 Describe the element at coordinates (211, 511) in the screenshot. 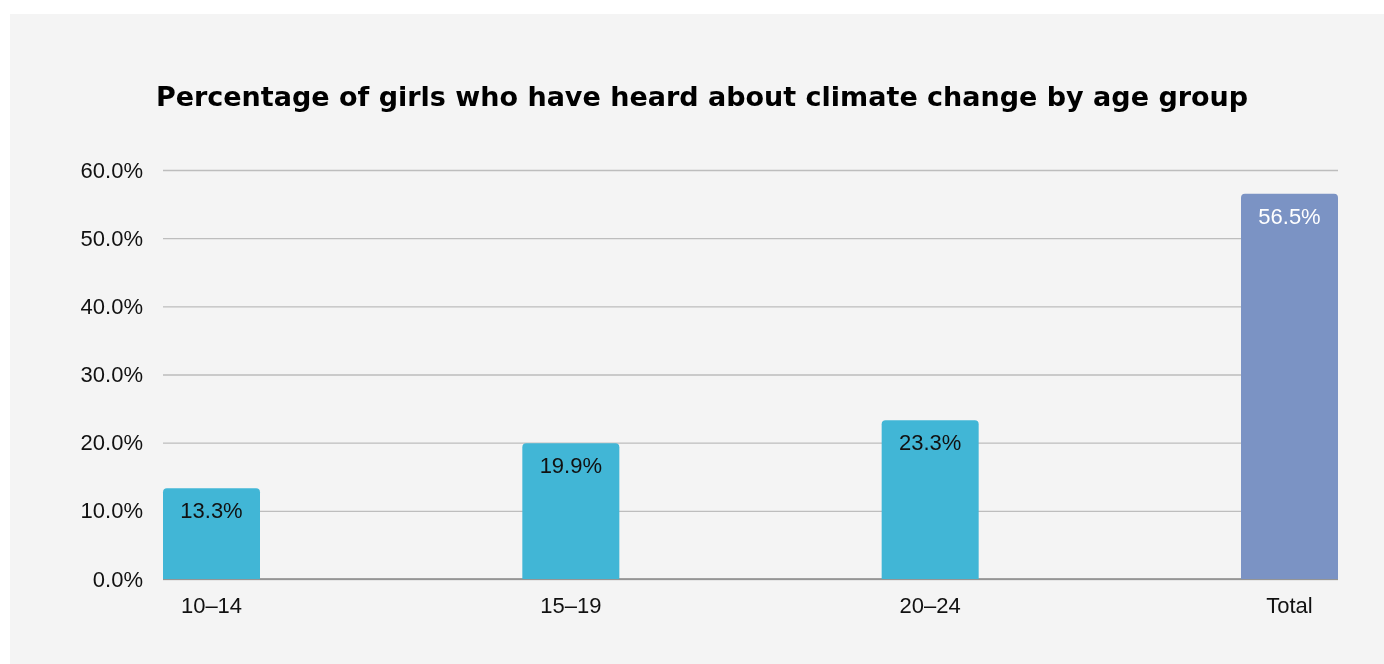

I see `data-label: 13.3%` at that location.